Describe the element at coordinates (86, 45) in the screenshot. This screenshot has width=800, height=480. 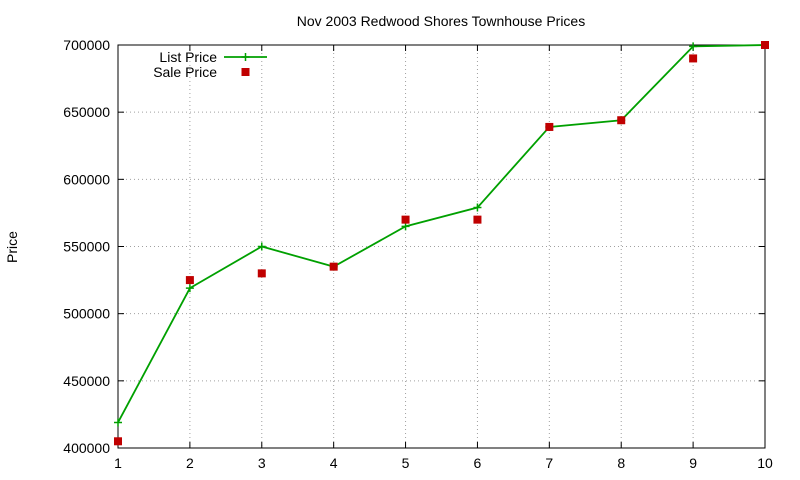
I see `y-tick-label: 700000` at that location.